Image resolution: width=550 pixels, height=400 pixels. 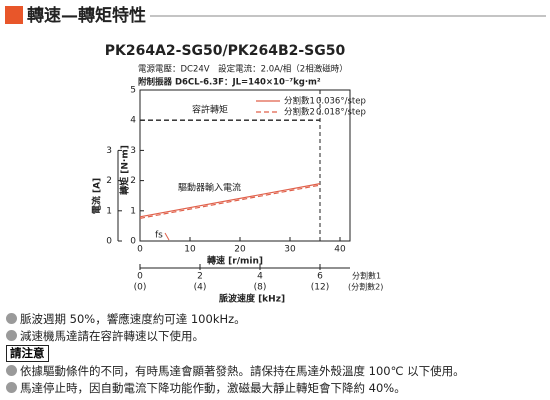 I want to click on x3-tick-label: (12), so click(x=320, y=288).